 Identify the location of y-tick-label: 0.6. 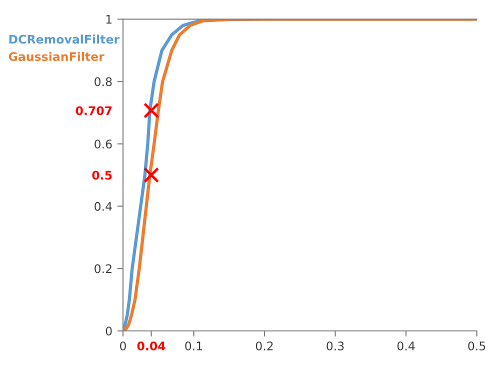
(103, 144).